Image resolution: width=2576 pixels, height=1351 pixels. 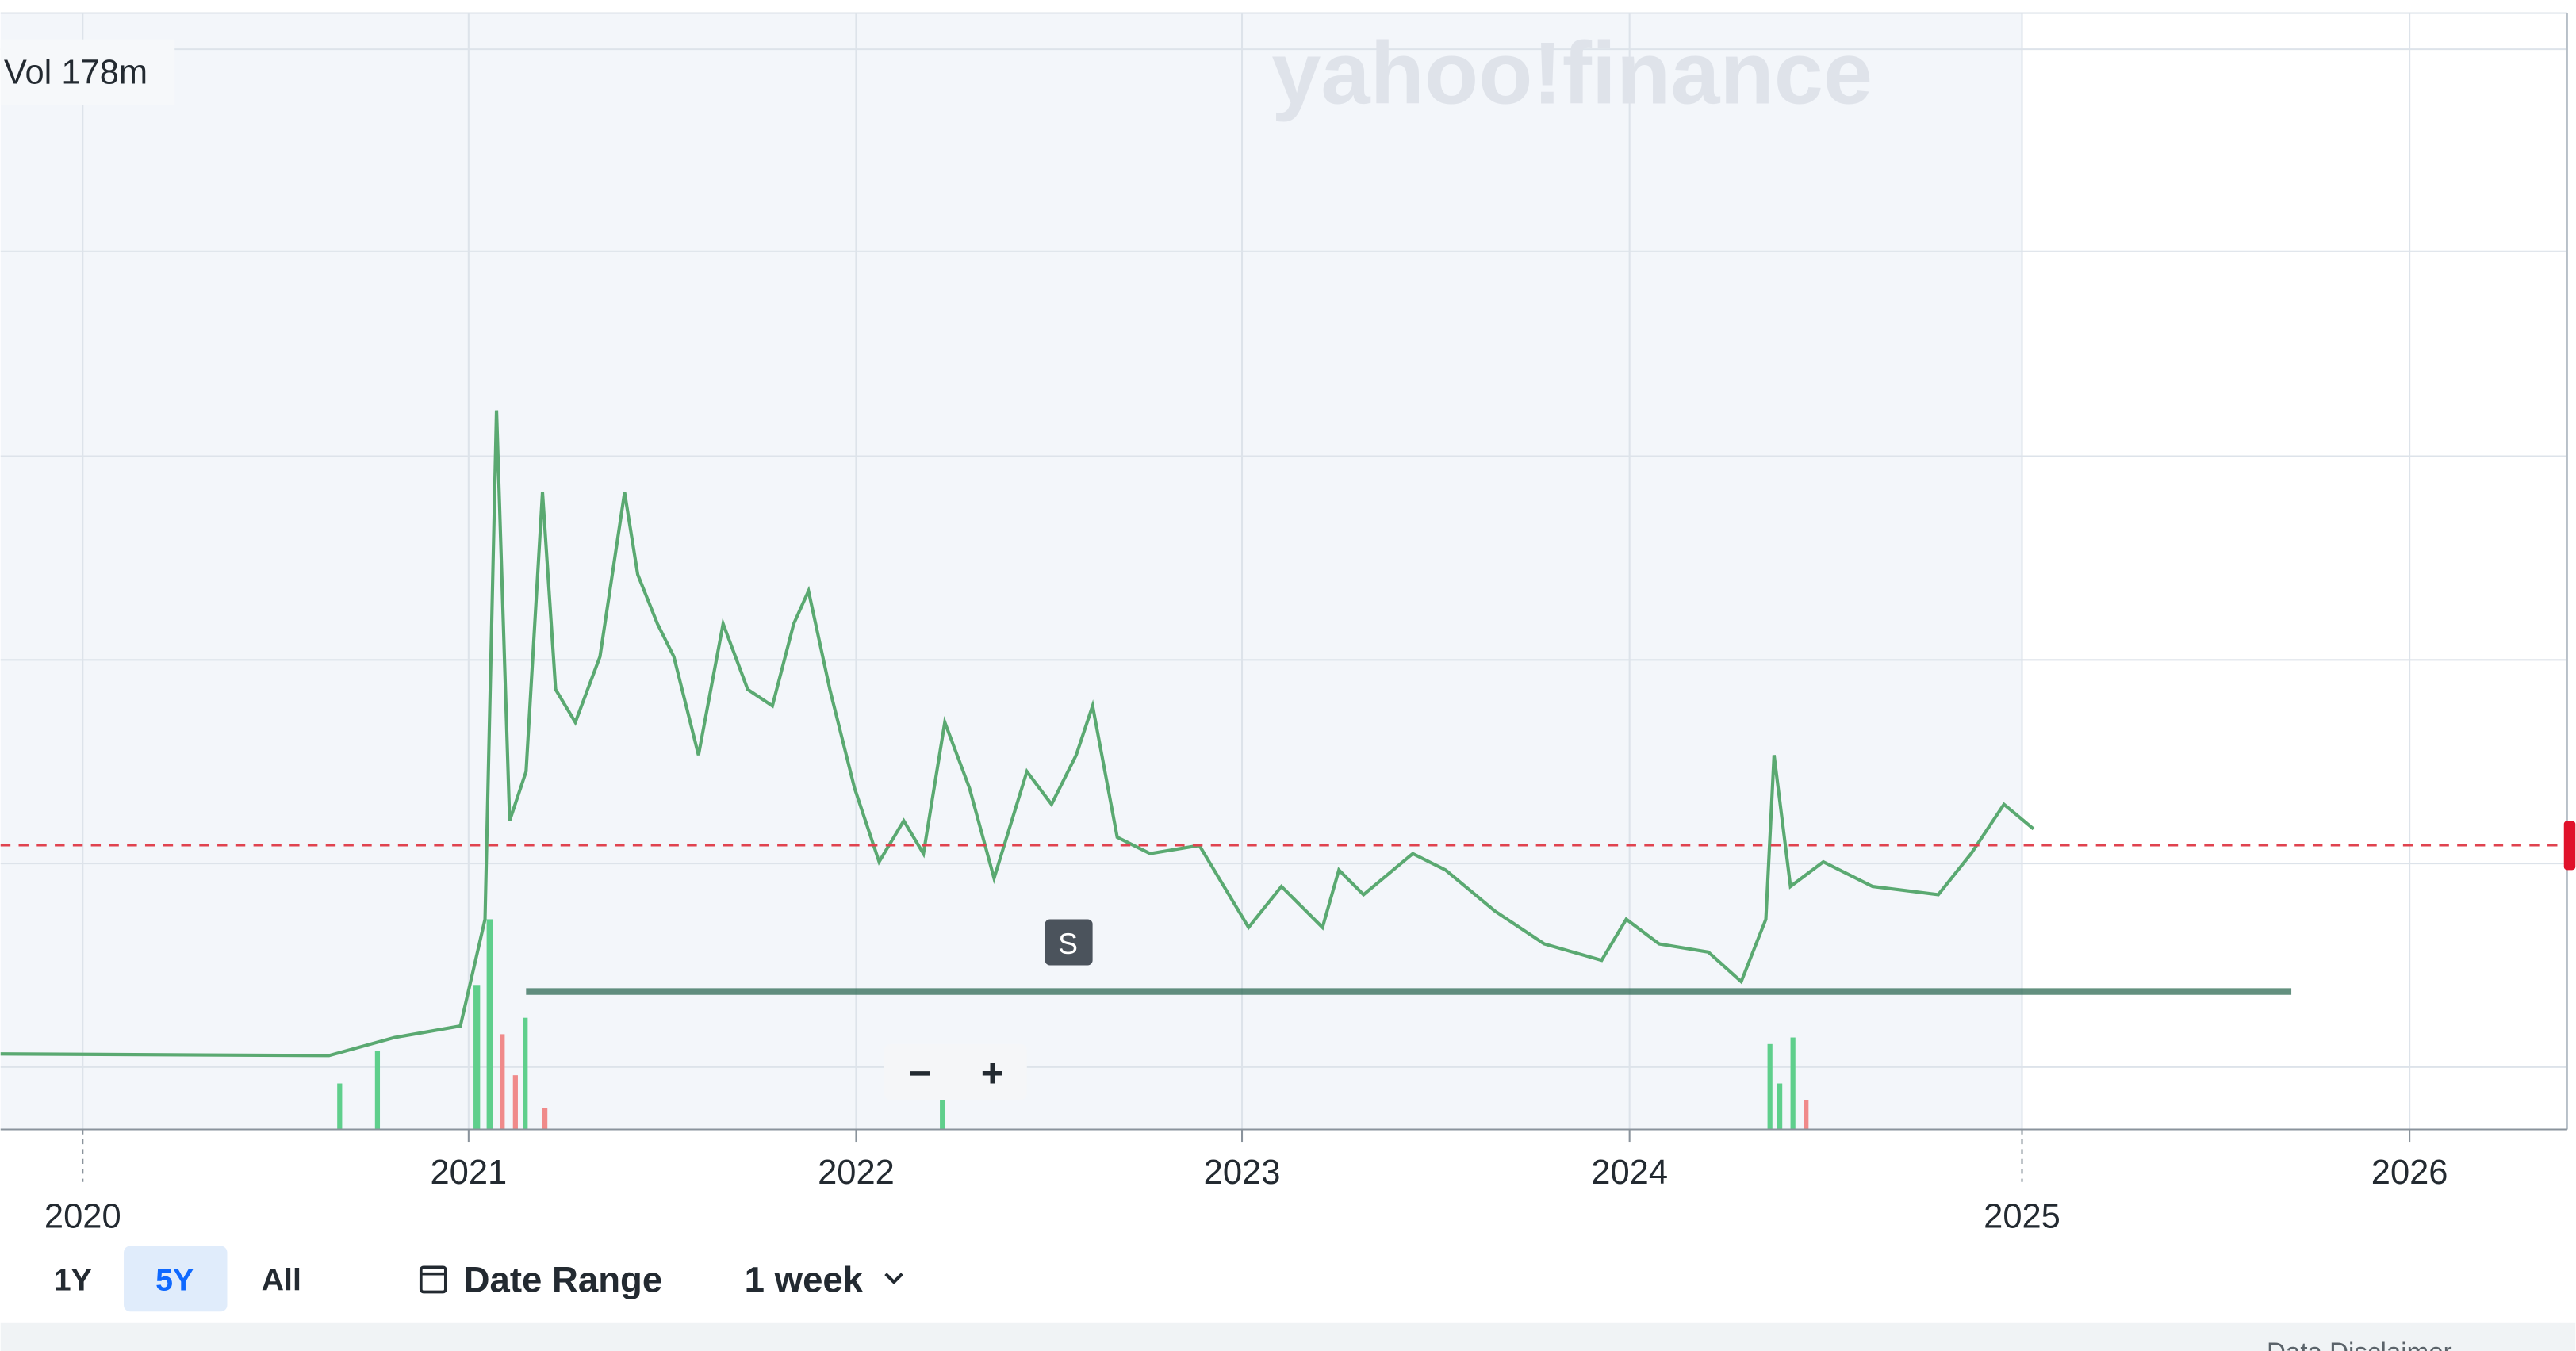 I want to click on x-axis-label: 2022, so click(x=857, y=1173).